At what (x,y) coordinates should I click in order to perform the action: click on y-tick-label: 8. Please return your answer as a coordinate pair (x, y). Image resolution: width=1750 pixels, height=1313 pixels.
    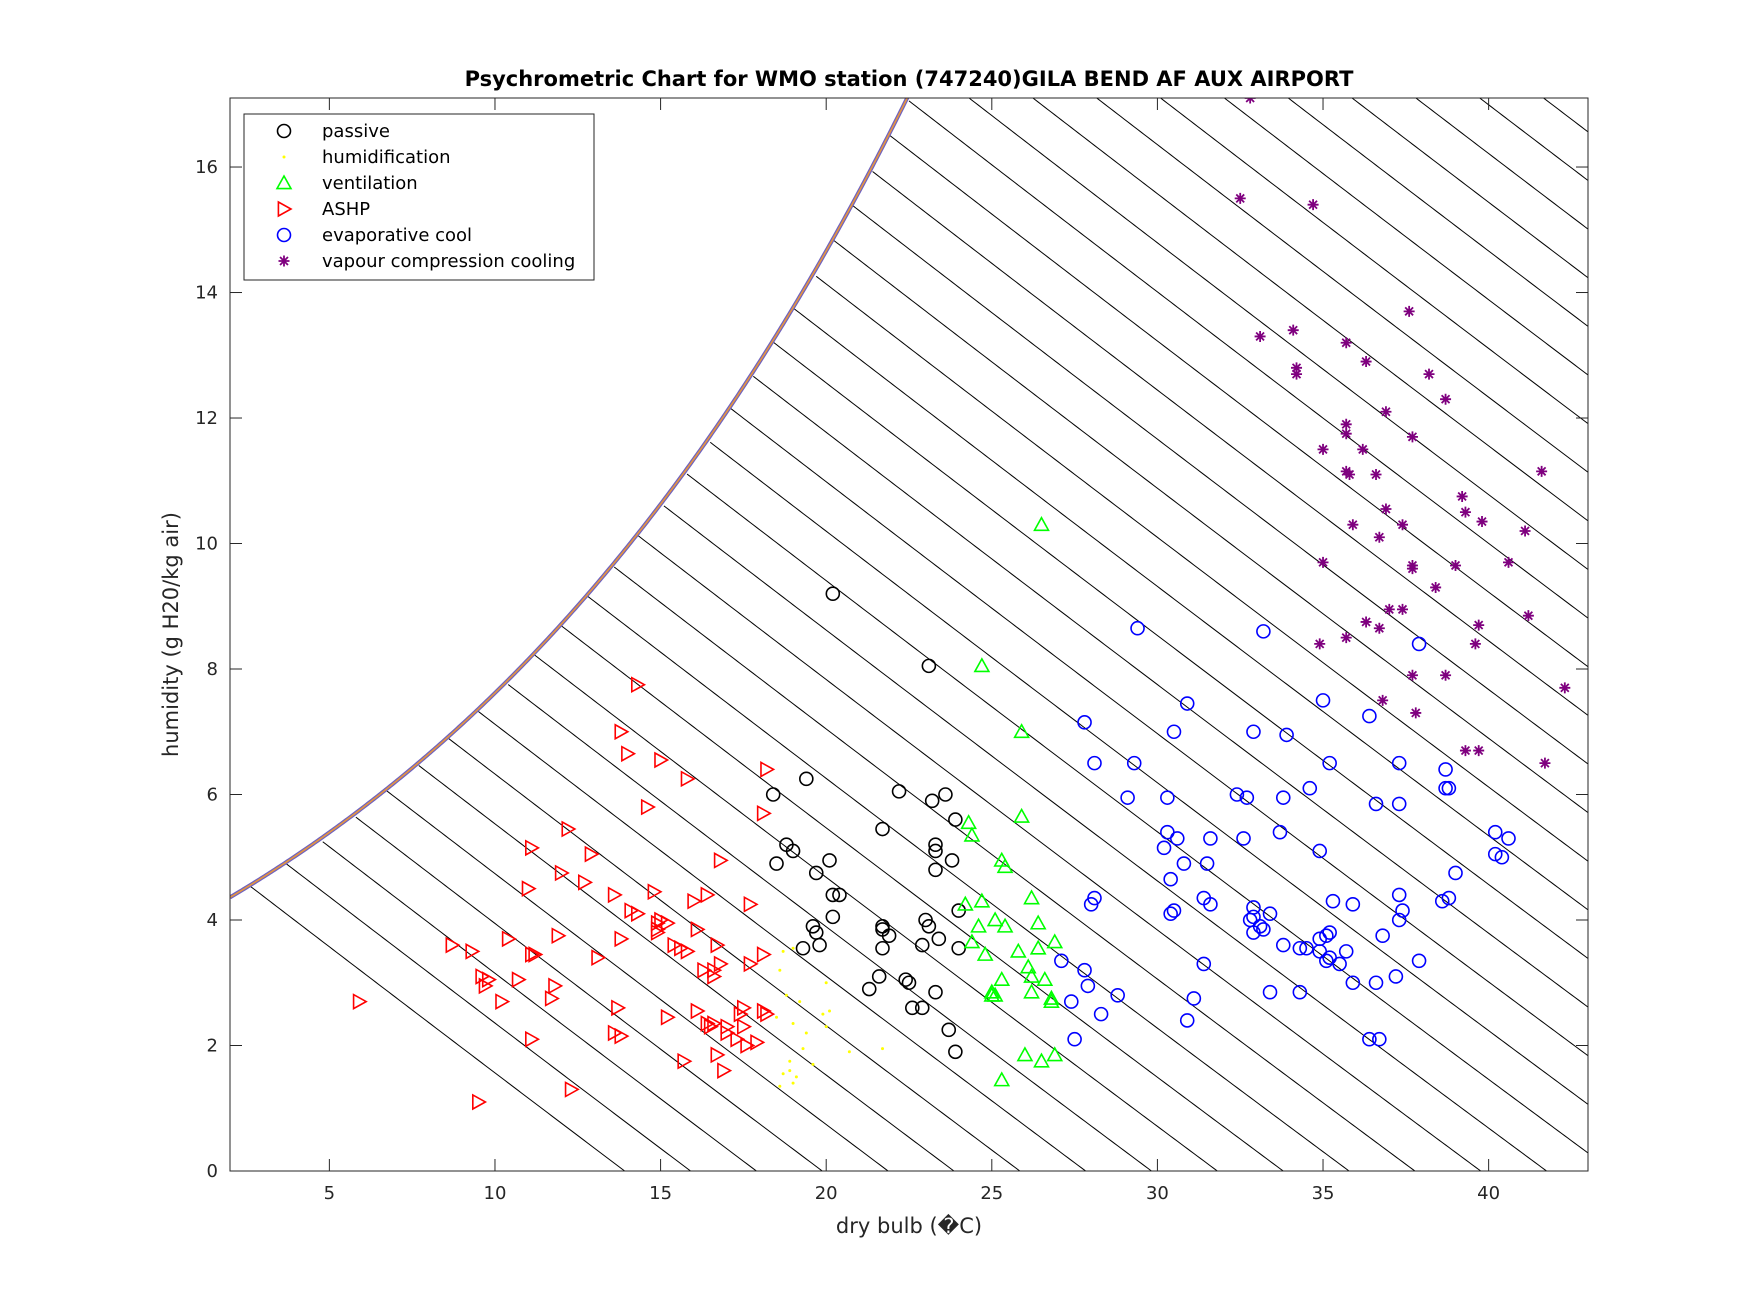
    Looking at the image, I should click on (212, 669).